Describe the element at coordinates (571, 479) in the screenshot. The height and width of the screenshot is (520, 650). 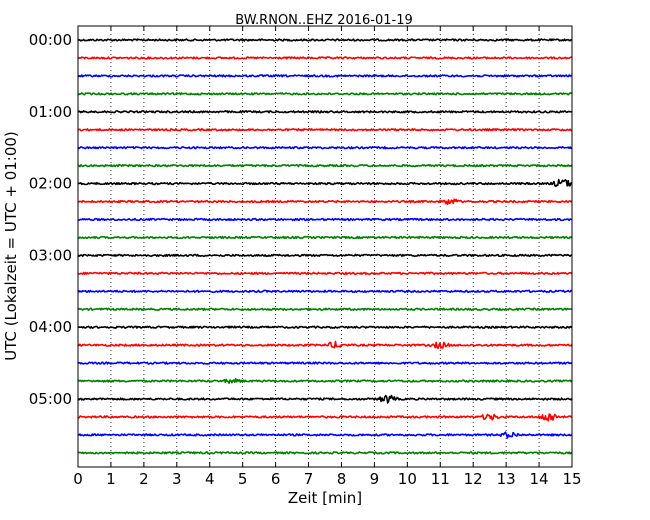
I see `x-tick-label: 15` at that location.